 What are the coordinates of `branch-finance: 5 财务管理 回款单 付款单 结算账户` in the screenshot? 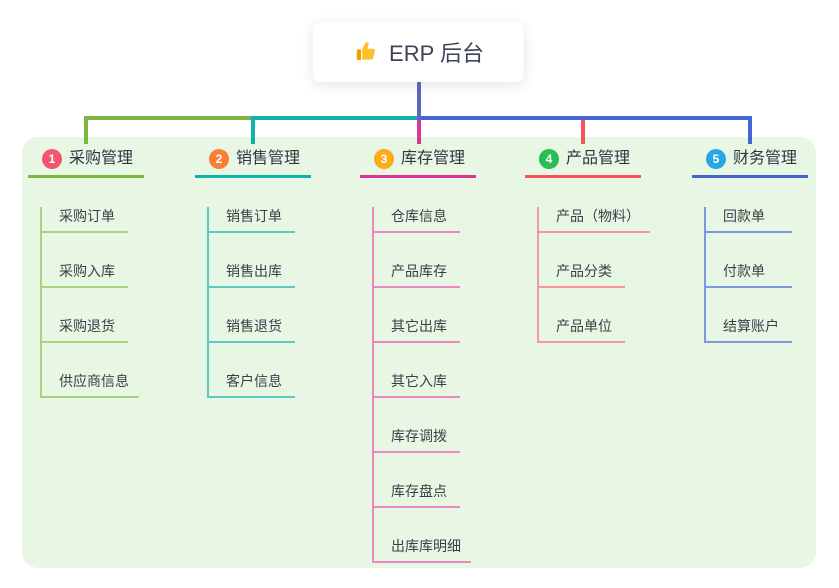 It's located at (750, 244).